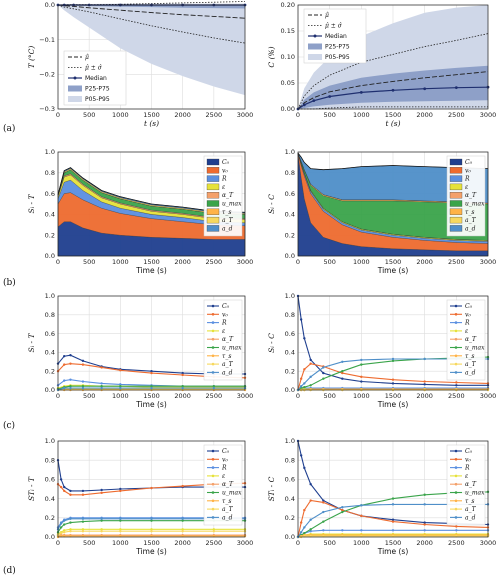 The width and height of the screenshot is (500, 578). What do you see at coordinates (456, 467) in the screenshot?
I see `legend-swatch-dot-R` at bounding box center [456, 467].